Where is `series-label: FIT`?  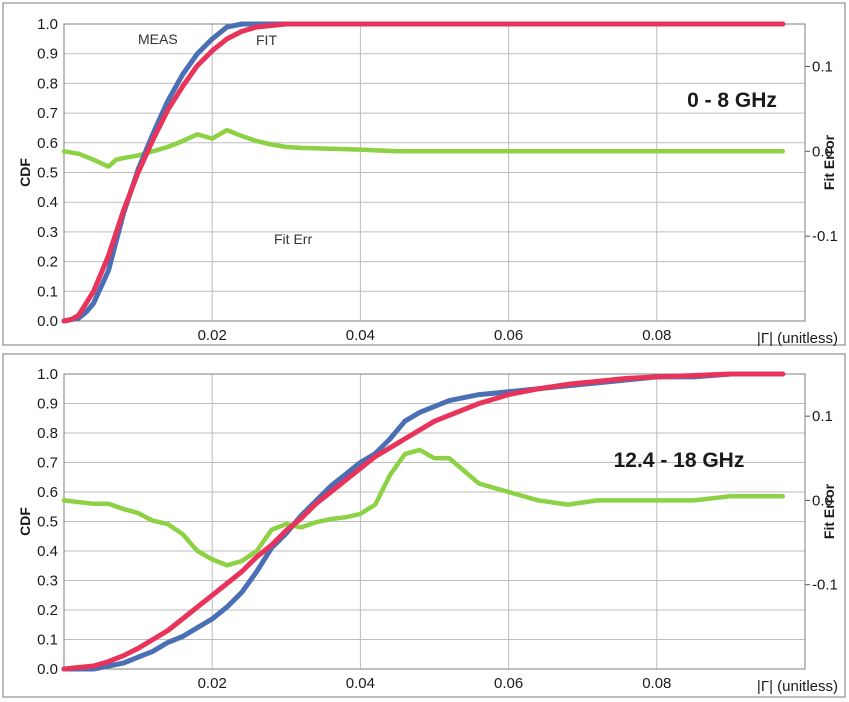
series-label: FIT is located at coordinates (266, 40).